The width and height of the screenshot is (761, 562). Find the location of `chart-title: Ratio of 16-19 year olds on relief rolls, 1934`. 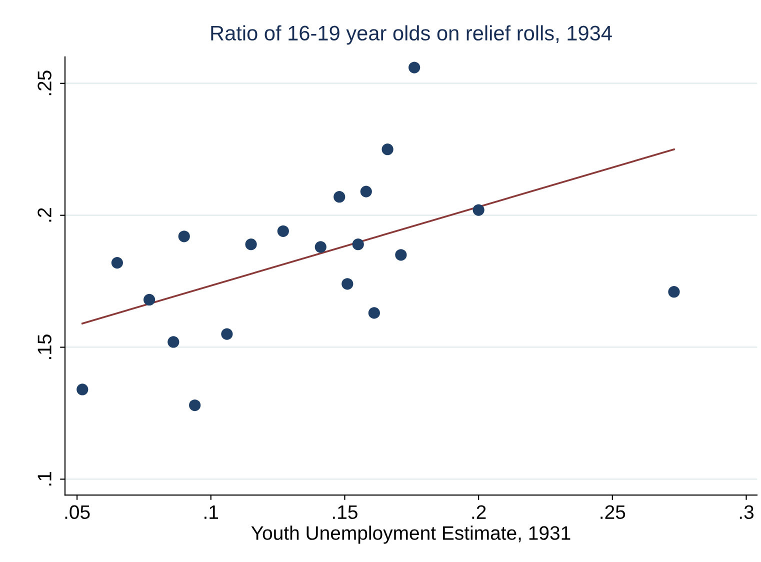

chart-title: Ratio of 16-19 year olds on relief rolls, 1934 is located at coordinates (411, 35).